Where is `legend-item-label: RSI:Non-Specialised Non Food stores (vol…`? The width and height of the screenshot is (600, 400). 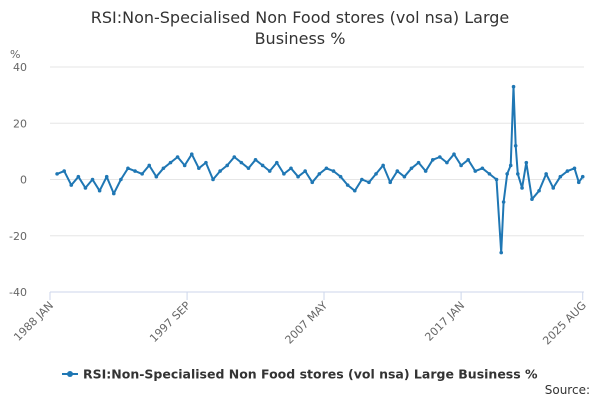
legend-item-label: RSI:Non-Specialised Non Food stores (vol… is located at coordinates (310, 374).